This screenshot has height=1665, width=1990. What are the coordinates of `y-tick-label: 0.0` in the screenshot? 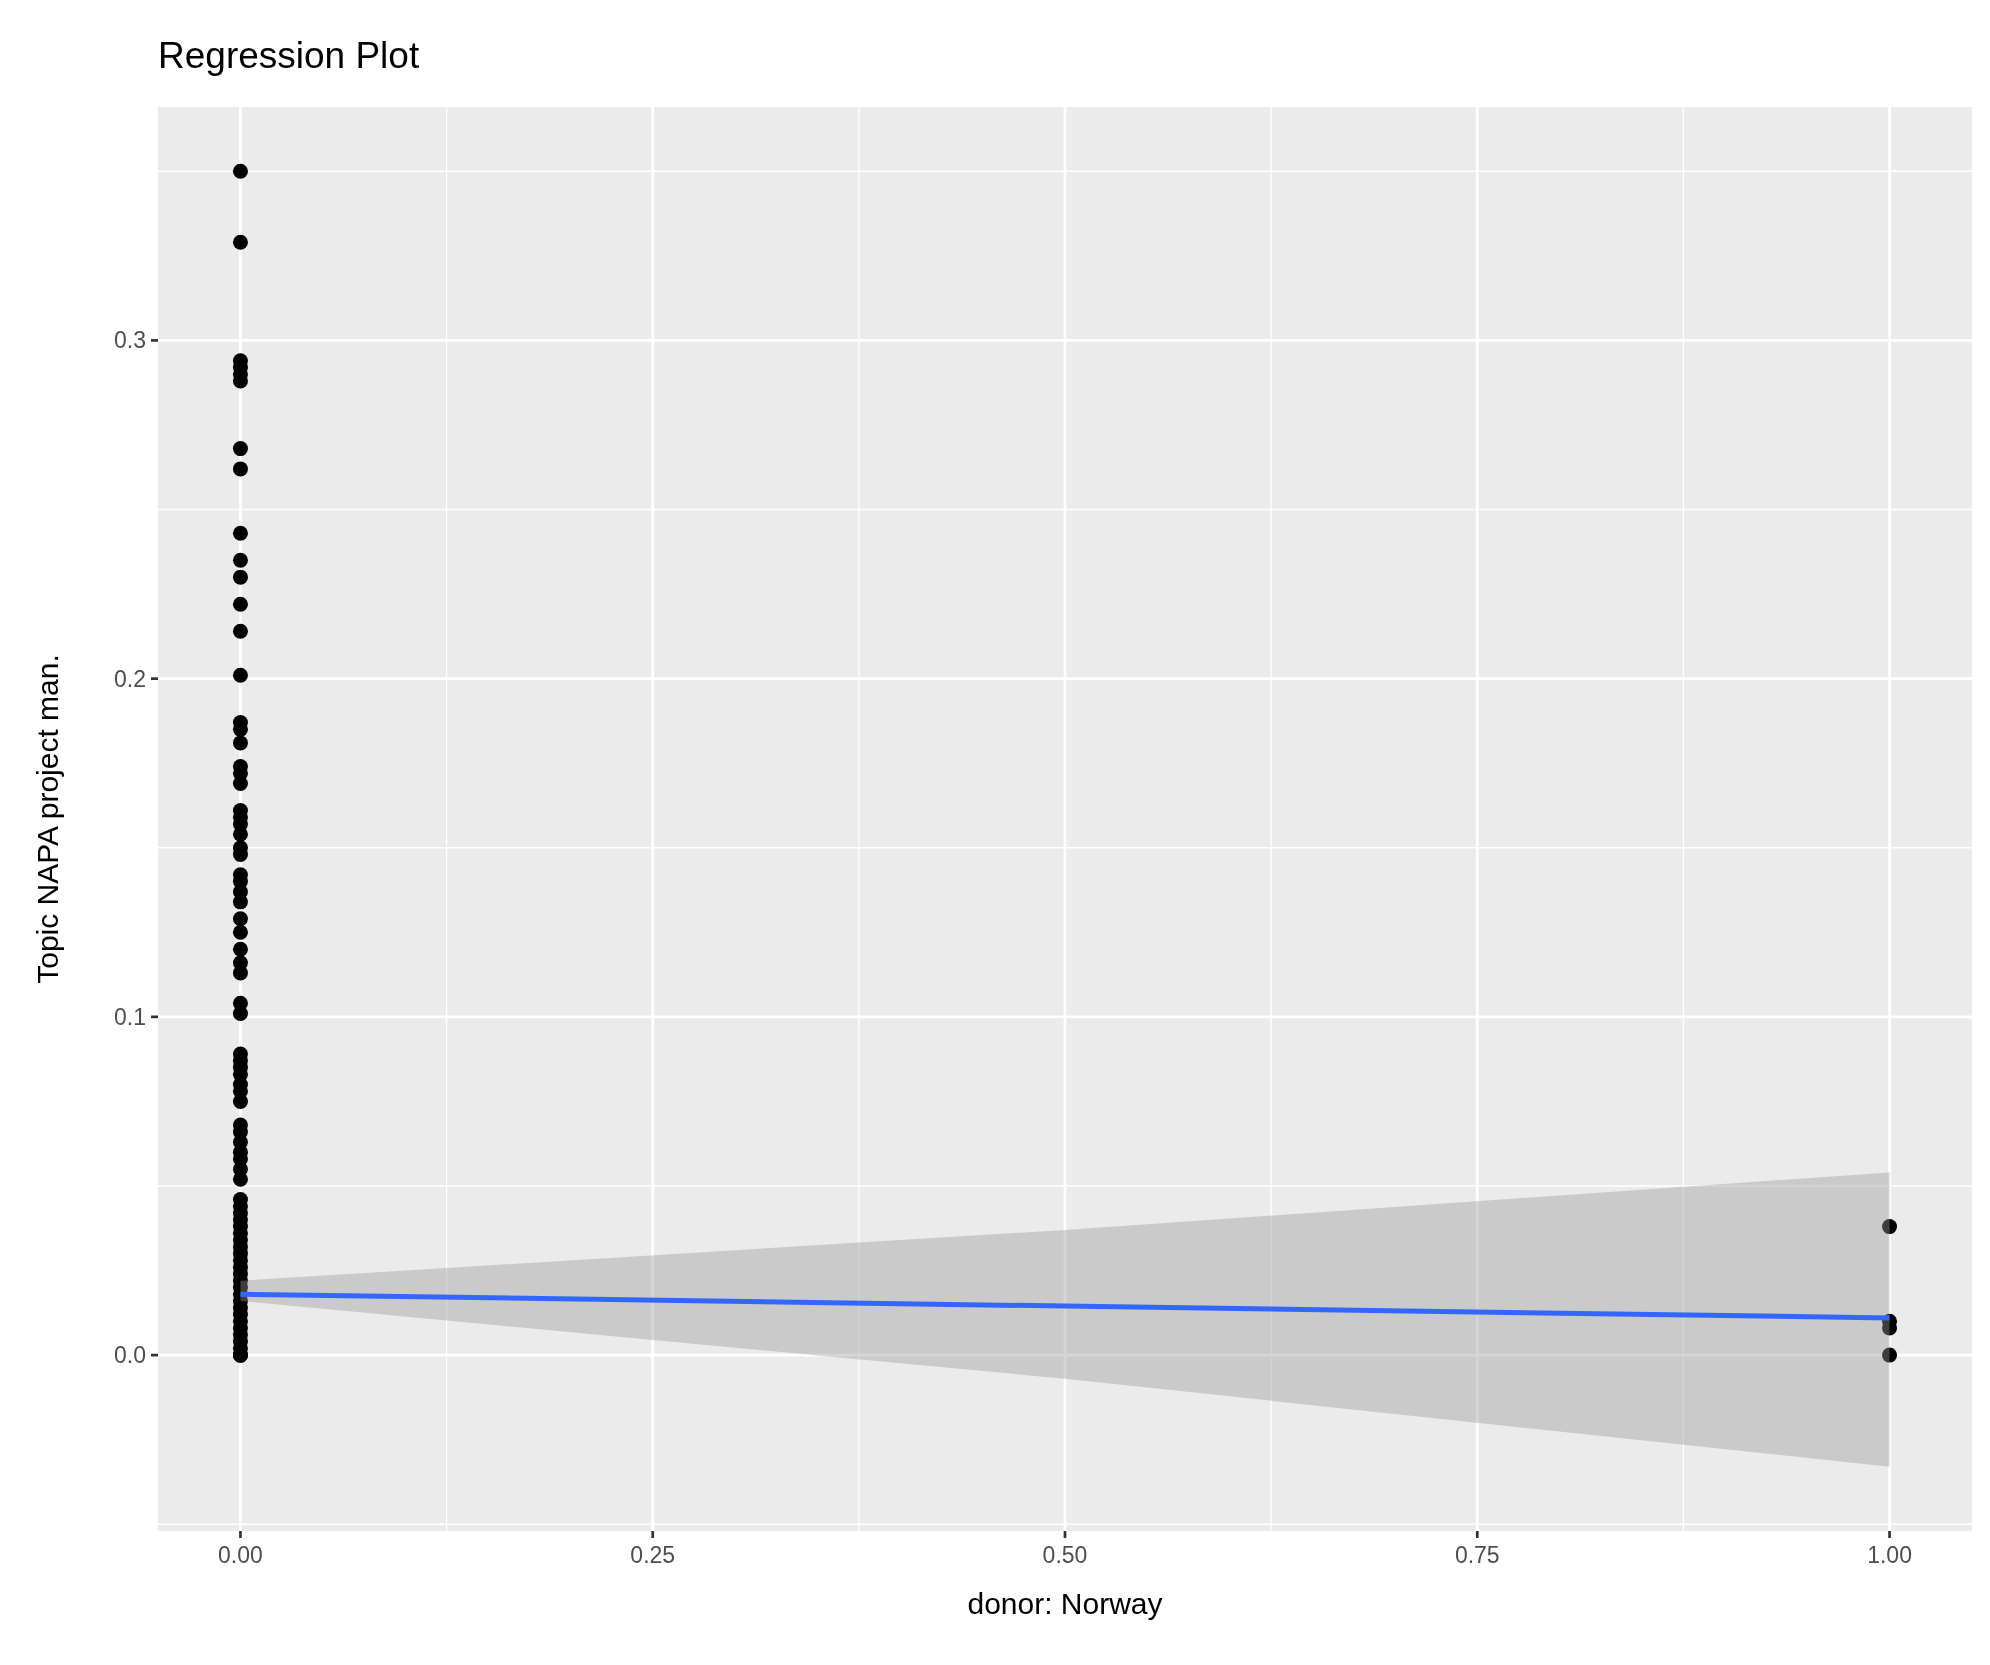 It's located at (130, 1355).